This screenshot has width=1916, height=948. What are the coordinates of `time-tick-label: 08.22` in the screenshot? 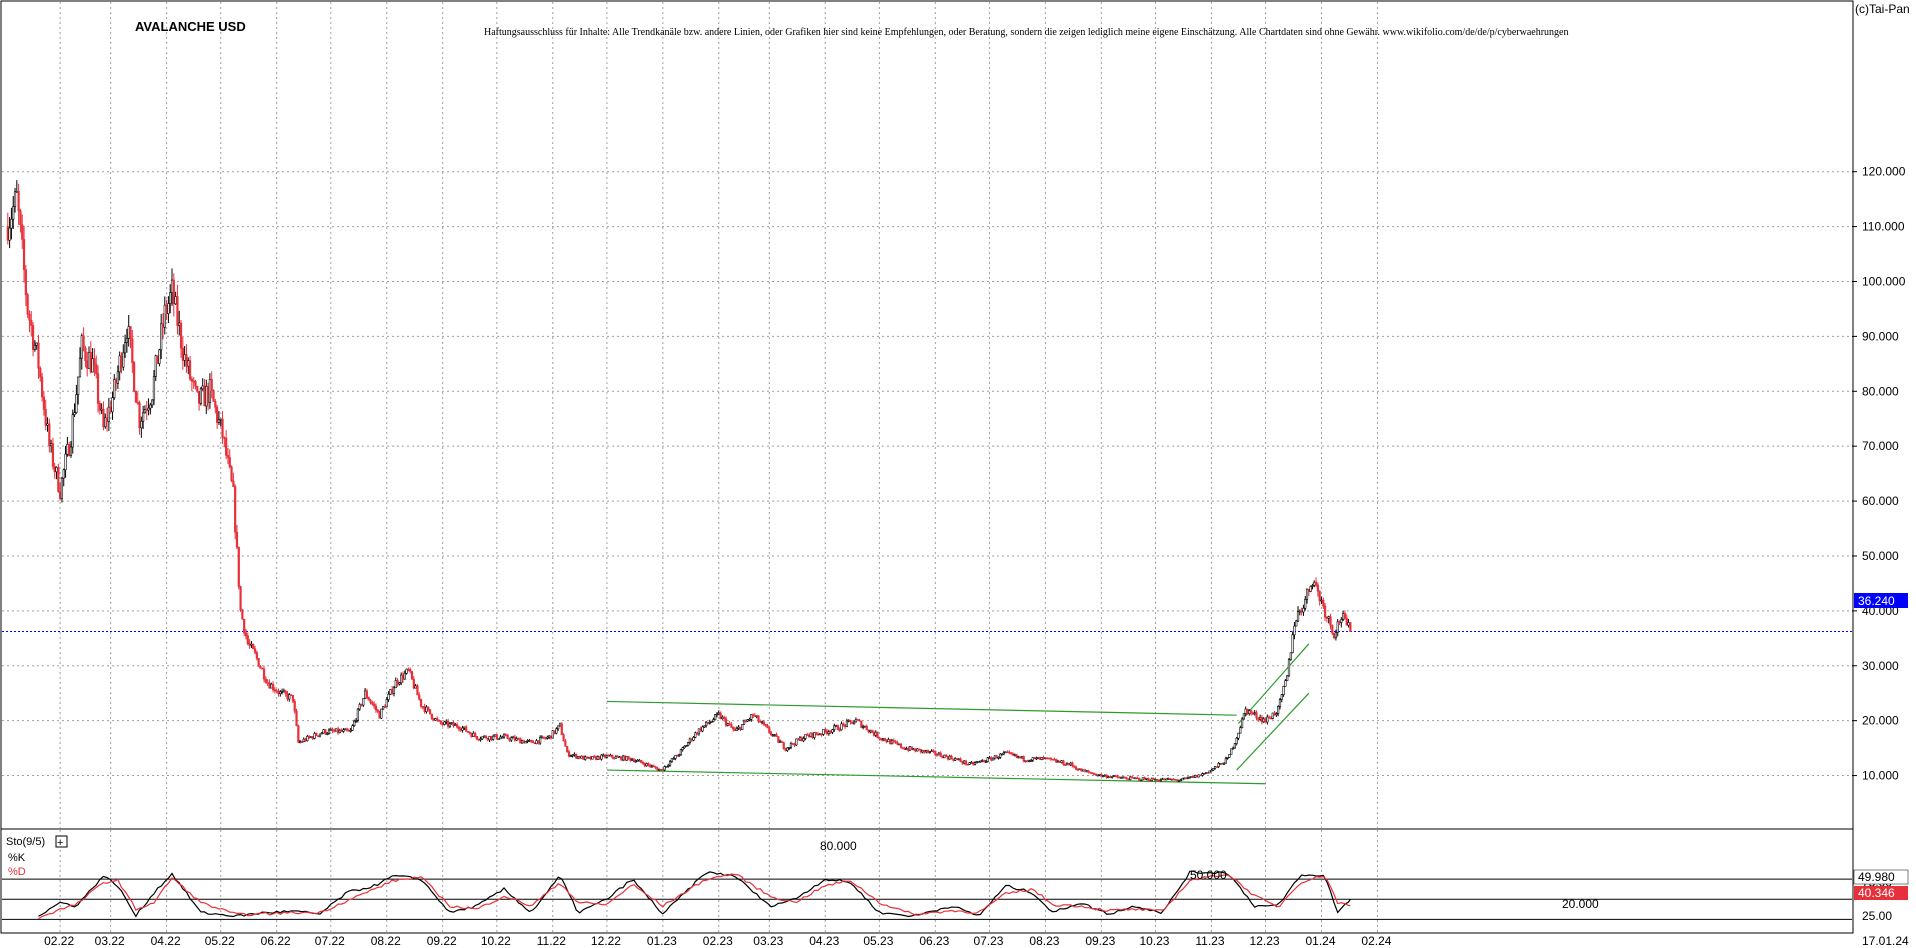 It's located at (386, 941).